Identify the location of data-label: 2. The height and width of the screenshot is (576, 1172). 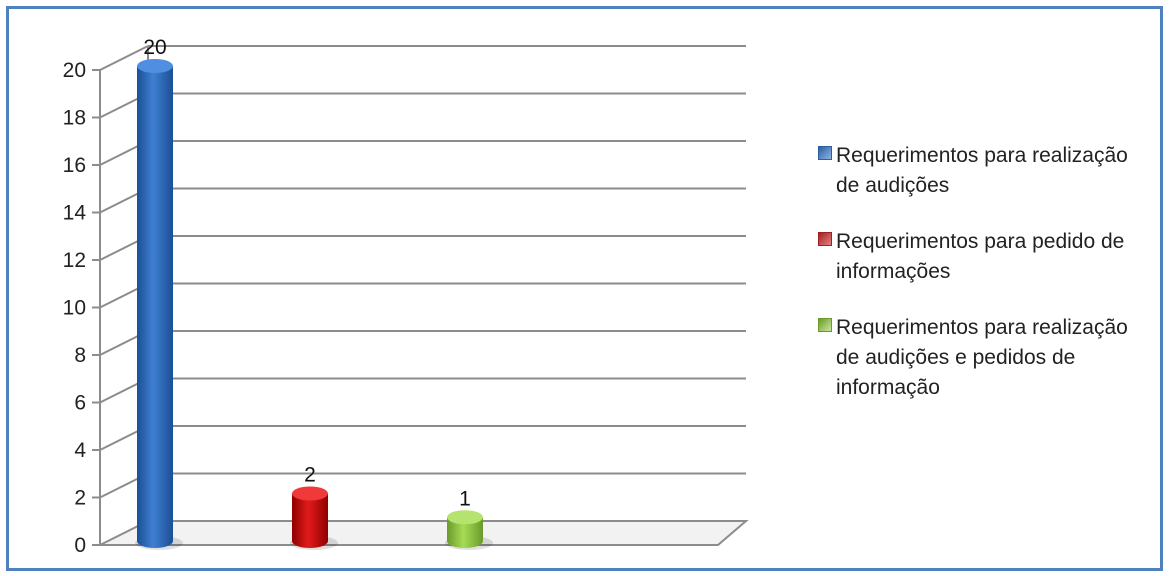
(310, 475).